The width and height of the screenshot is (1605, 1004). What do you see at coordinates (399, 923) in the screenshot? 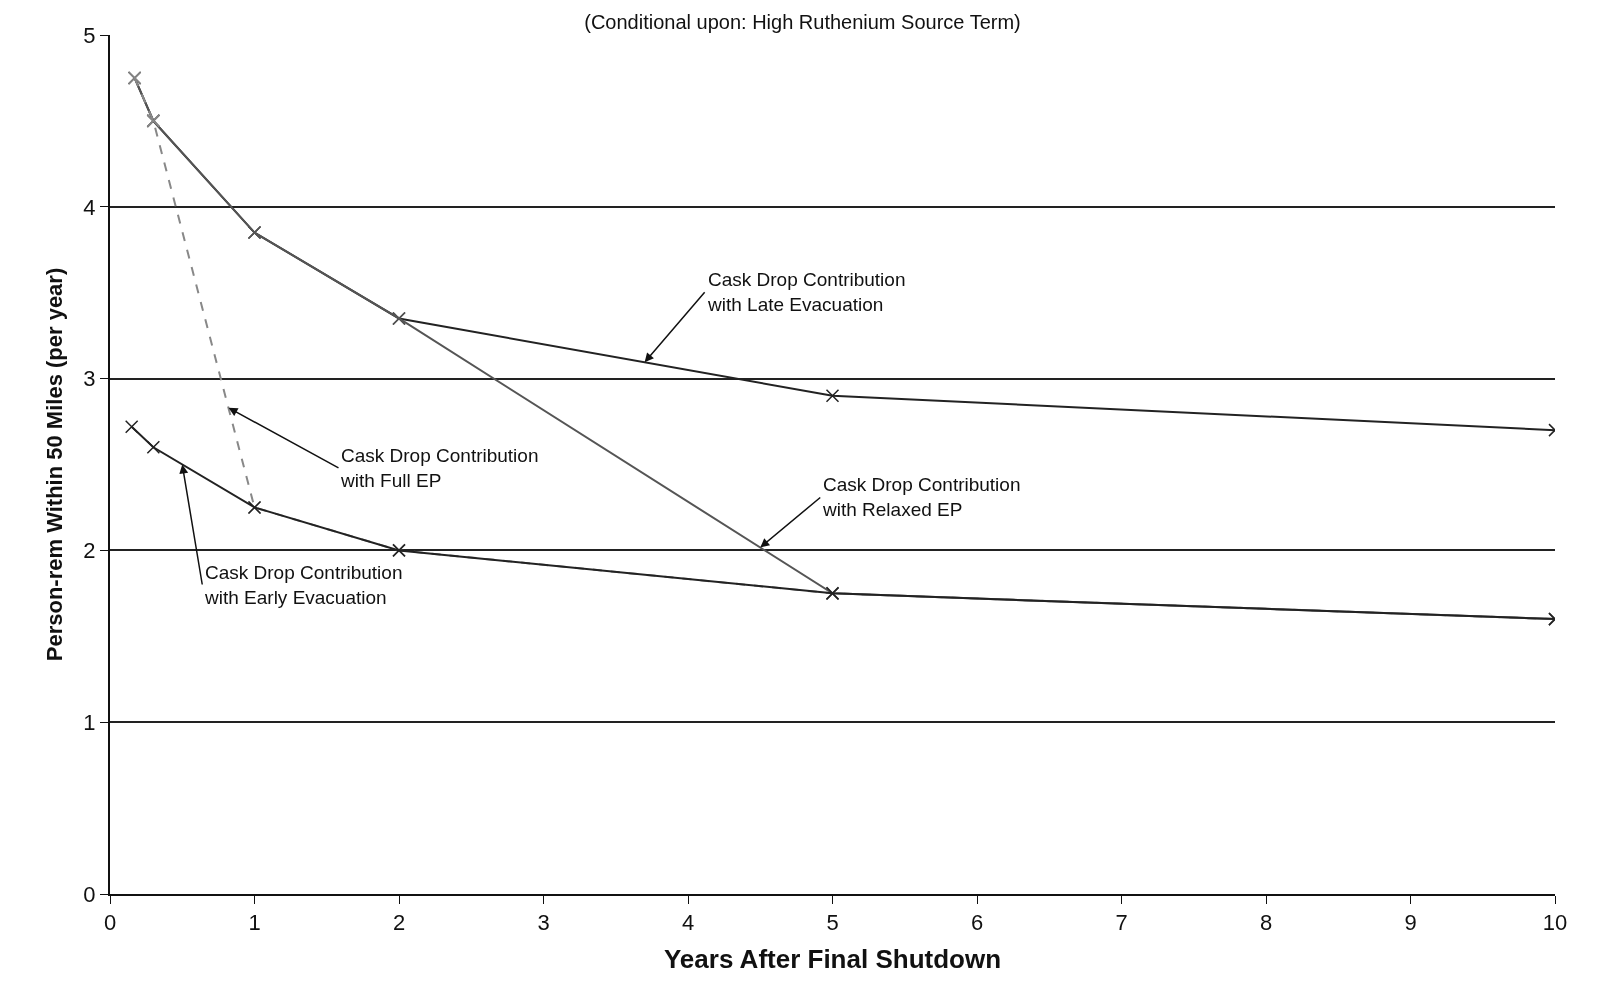
I see `x-tick-label: 2` at bounding box center [399, 923].